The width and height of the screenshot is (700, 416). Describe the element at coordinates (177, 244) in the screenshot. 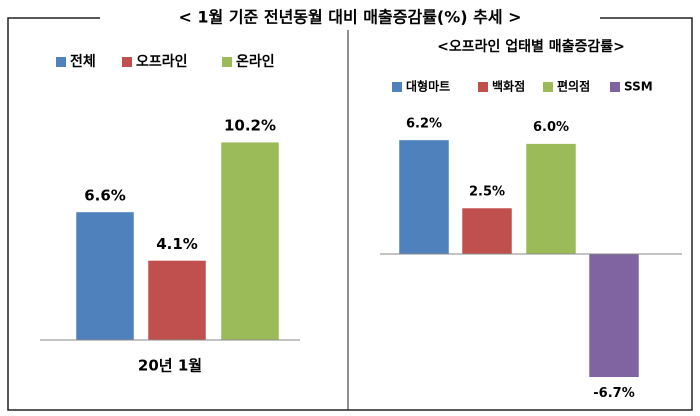

I see `data-label: 4.1%` at that location.